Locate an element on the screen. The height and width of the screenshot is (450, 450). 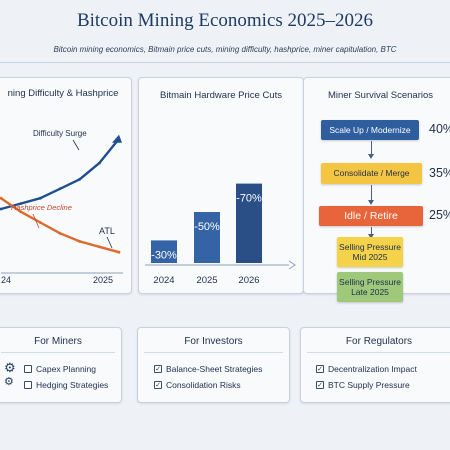
scenario-scale-up: Scale Up / Modernize is located at coordinates (370, 130).